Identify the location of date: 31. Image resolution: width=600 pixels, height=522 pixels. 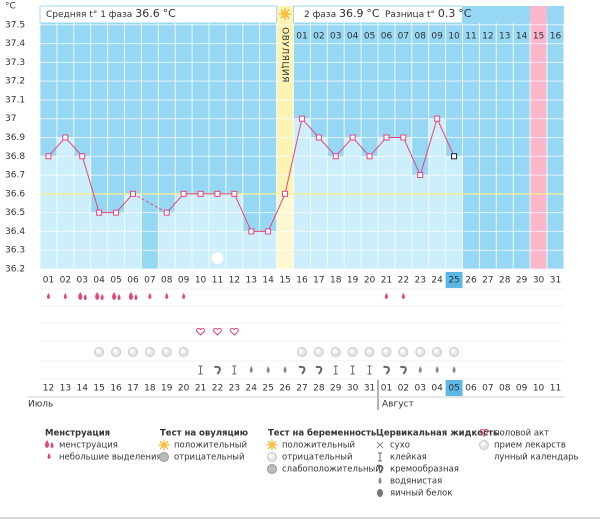
(369, 389).